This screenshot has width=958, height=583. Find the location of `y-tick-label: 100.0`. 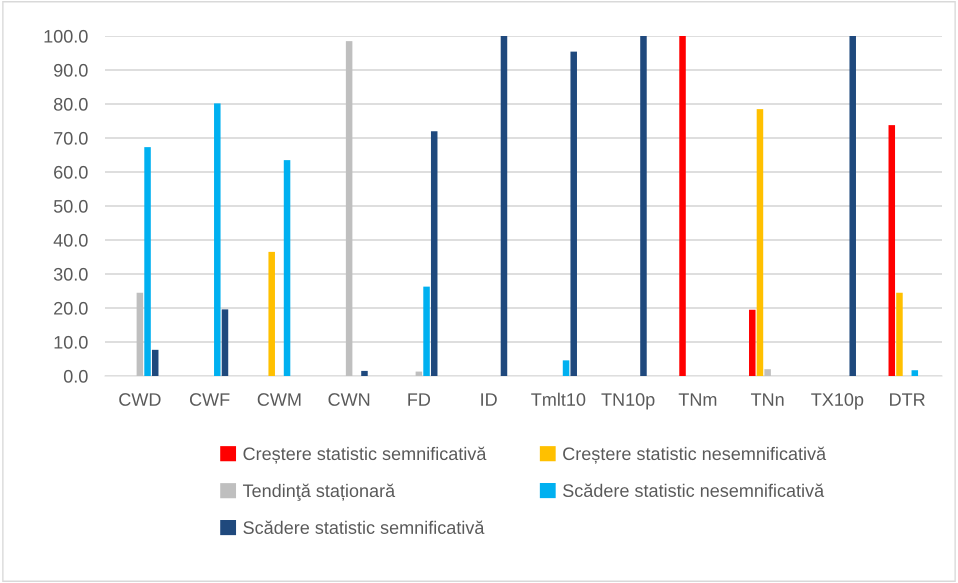

y-tick-label: 100.0 is located at coordinates (66, 36).